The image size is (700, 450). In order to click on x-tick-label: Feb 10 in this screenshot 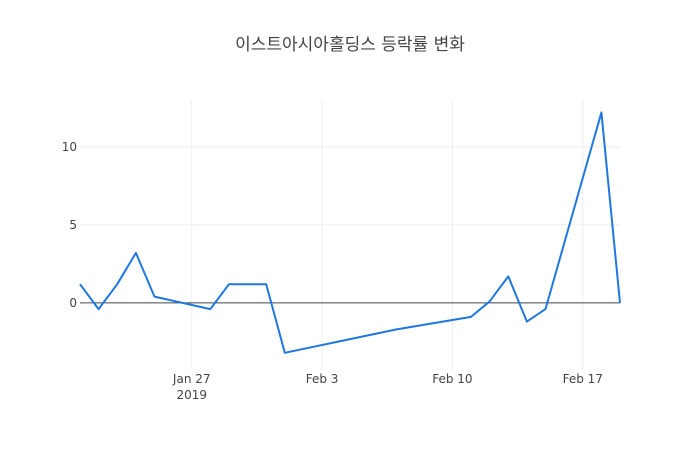, I will do `click(452, 379)`.